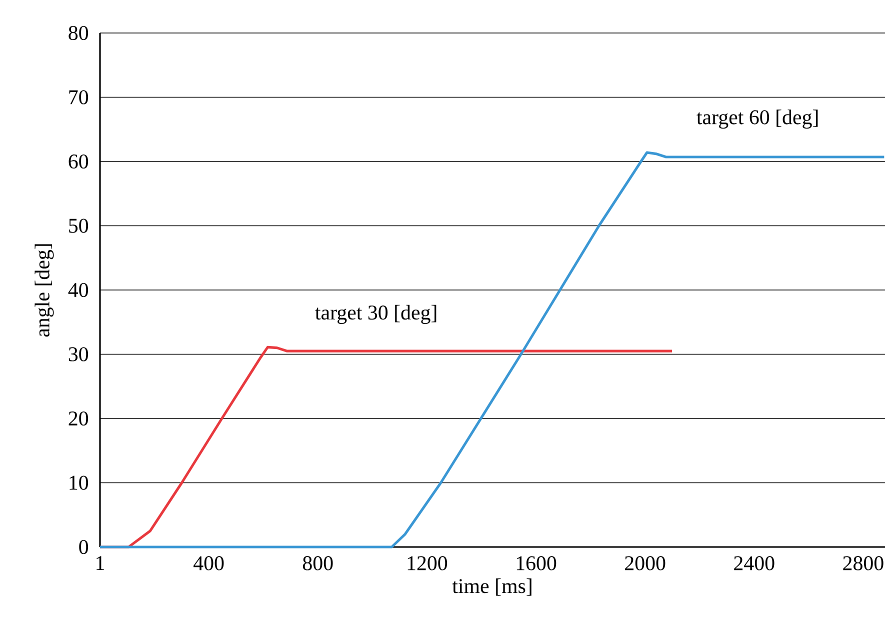 This screenshot has height=619, width=885. I want to click on y-tick-label: 0, so click(83, 547).